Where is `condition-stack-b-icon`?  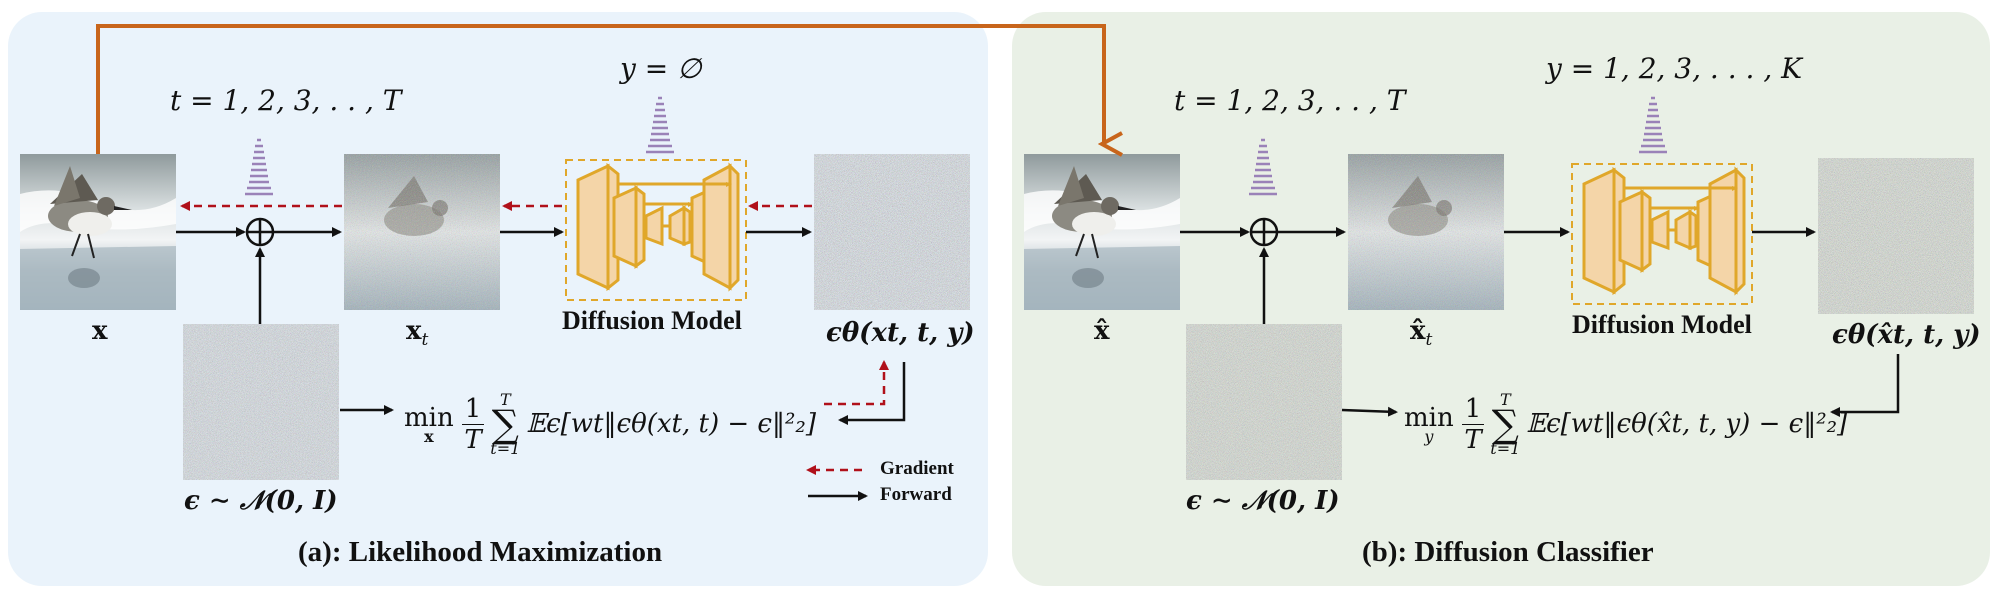 condition-stack-b-icon is located at coordinates (1653, 125).